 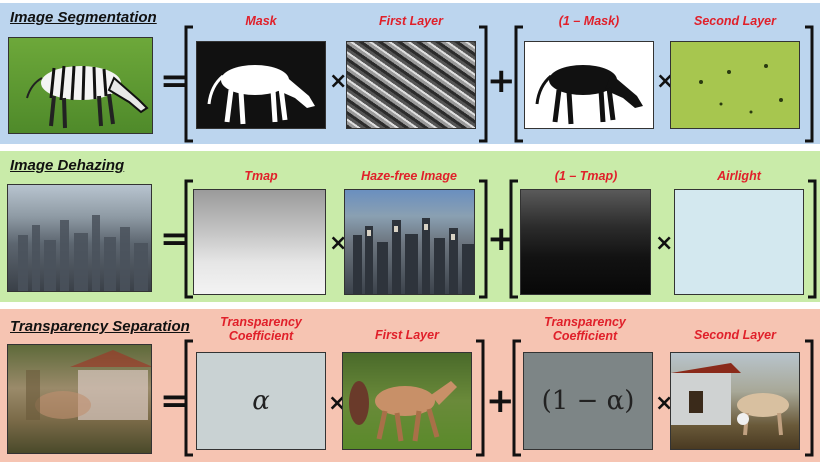 I want to click on alpha-panel: α, so click(x=261, y=401).